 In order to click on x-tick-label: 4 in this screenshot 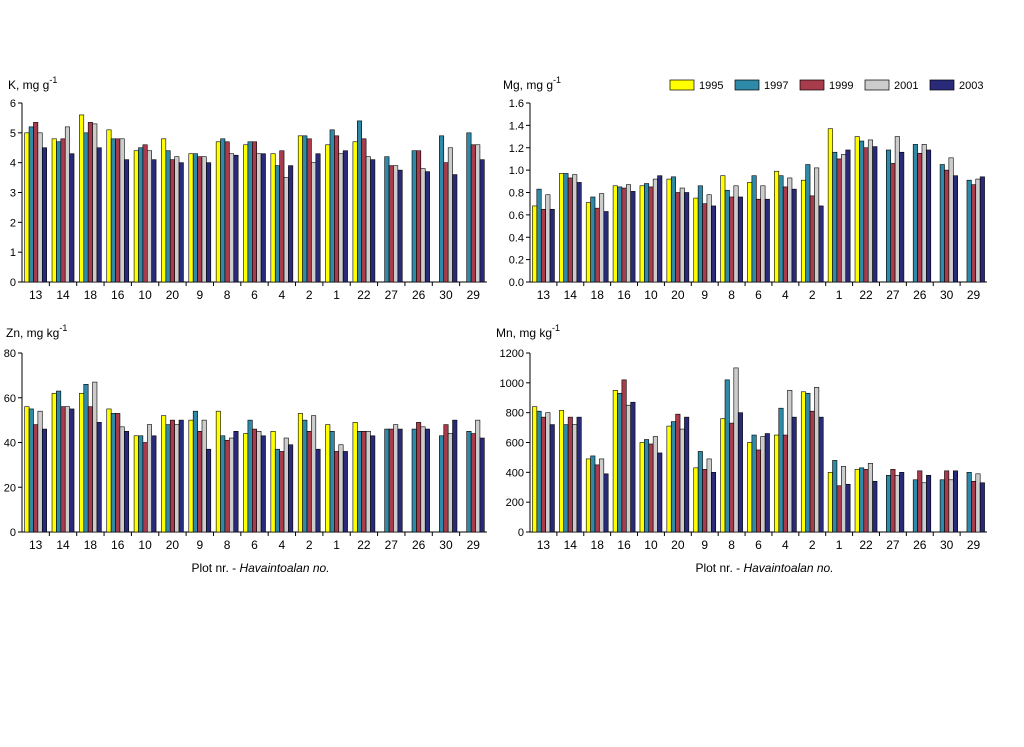, I will do `click(282, 545)`.